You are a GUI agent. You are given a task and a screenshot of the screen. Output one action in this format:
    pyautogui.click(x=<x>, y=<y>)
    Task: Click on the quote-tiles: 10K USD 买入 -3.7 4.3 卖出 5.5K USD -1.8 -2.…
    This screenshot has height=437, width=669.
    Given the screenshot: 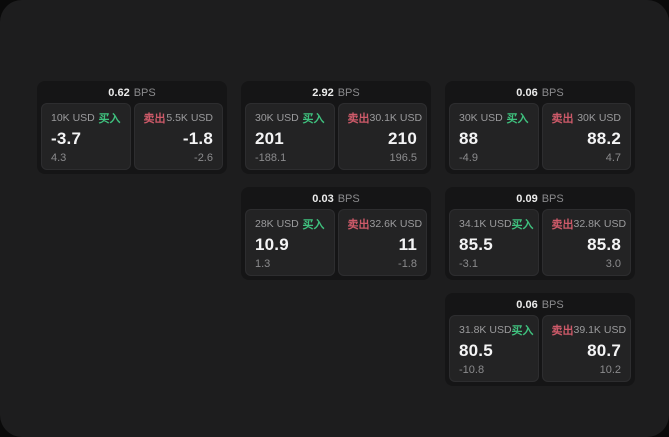 What is the action you would take?
    pyautogui.click(x=132, y=136)
    